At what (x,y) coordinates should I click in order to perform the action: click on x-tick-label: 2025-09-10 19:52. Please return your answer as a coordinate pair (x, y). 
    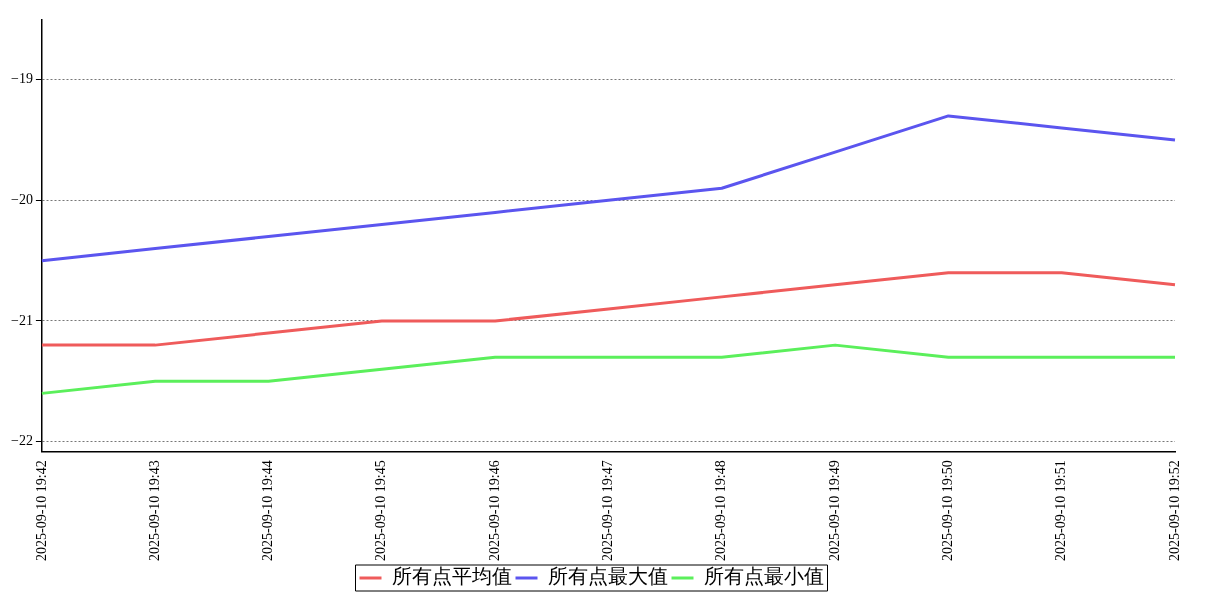
    Looking at the image, I should click on (1174, 510).